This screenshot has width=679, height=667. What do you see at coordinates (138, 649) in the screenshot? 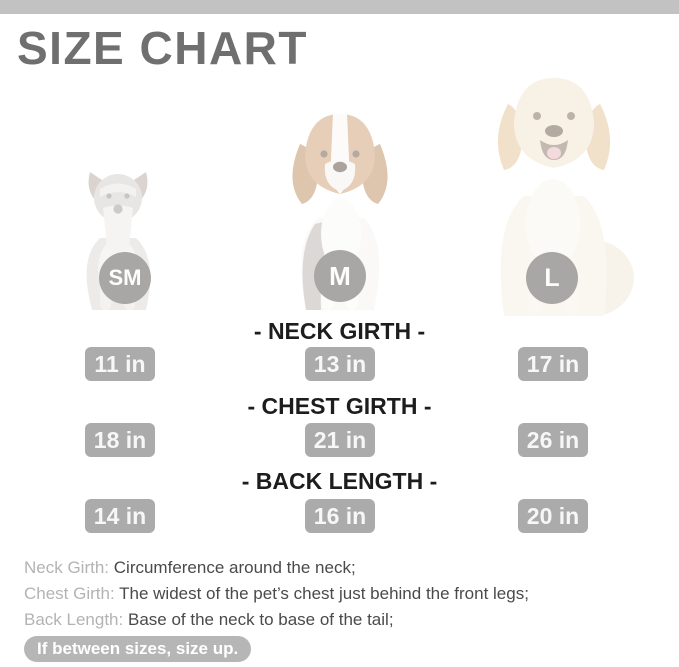
I see `sizing-note-pill: If between sizes, size up.` at bounding box center [138, 649].